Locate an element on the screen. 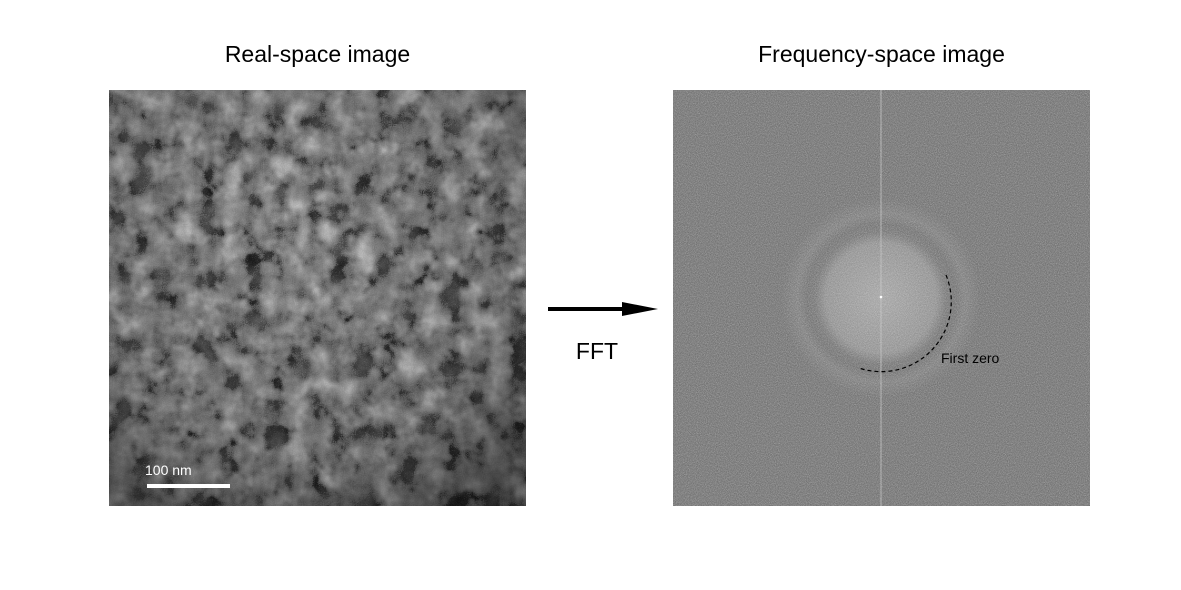  fft-label: FFT is located at coordinates (597, 351).